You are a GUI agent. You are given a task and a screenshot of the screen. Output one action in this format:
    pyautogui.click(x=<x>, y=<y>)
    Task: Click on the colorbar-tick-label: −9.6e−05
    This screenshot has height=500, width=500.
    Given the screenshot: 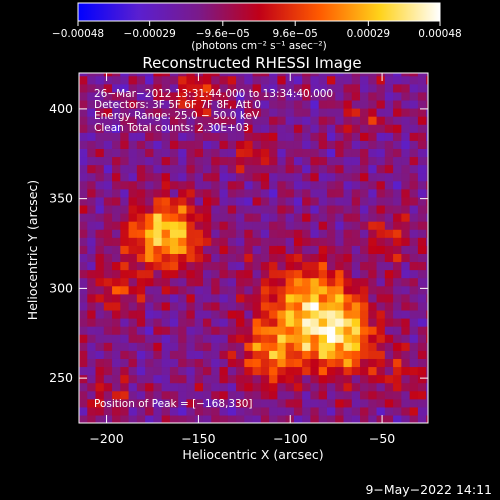 What is the action you would take?
    pyautogui.click(x=223, y=34)
    